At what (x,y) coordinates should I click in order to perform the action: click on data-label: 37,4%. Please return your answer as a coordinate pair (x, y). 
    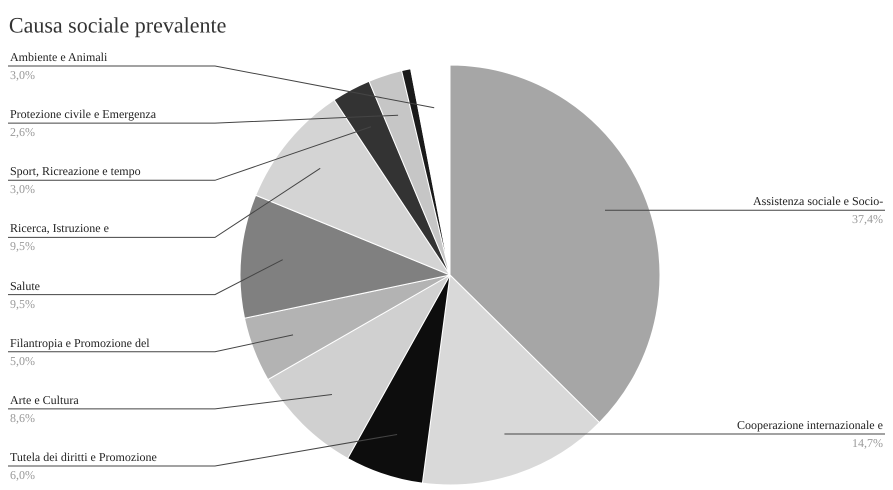
    Looking at the image, I should click on (867, 219).